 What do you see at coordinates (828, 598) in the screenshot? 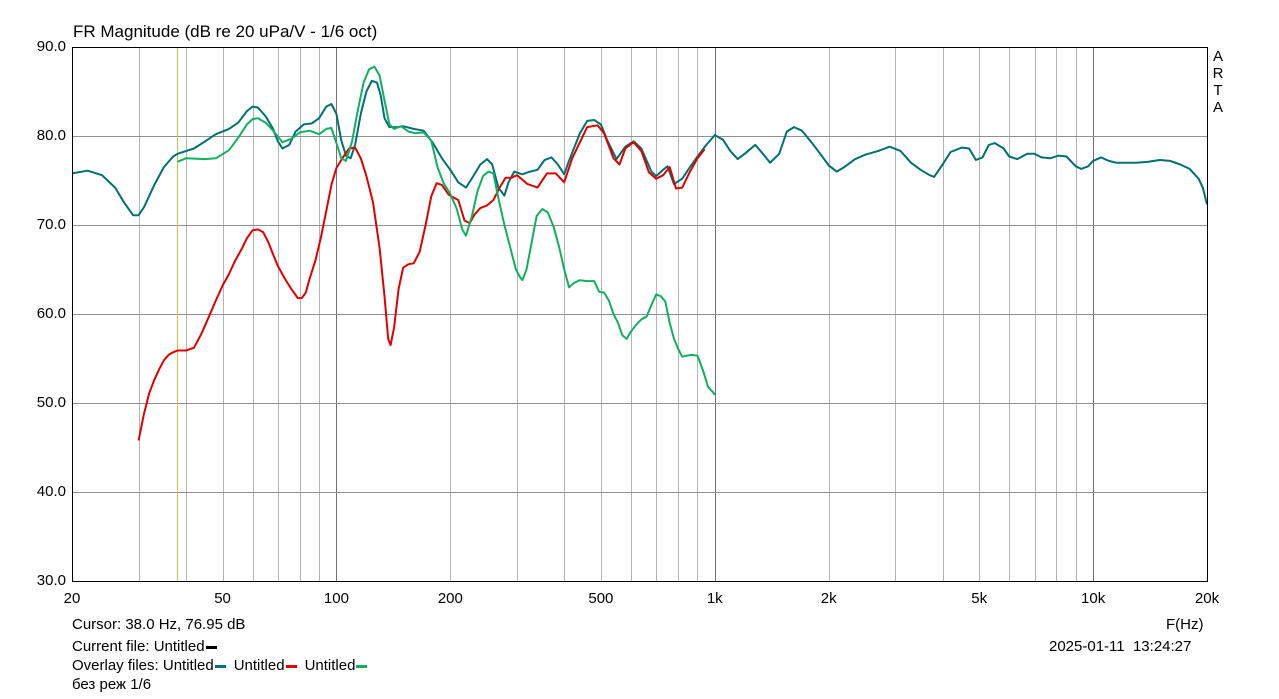
I see `x-tick-label: 2k` at bounding box center [828, 598].